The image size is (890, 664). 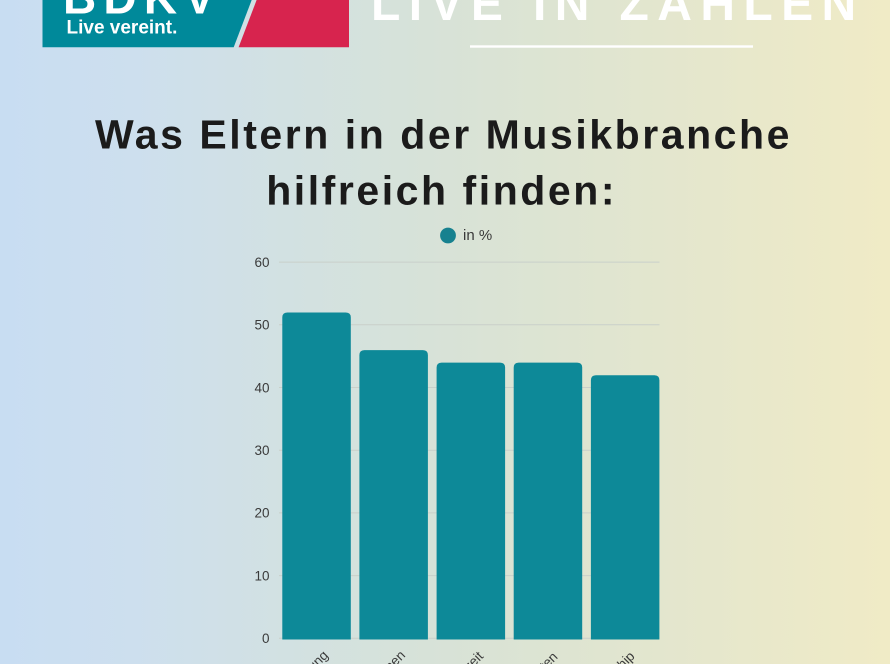 I want to click on svg-text: in %, so click(x=477, y=235).